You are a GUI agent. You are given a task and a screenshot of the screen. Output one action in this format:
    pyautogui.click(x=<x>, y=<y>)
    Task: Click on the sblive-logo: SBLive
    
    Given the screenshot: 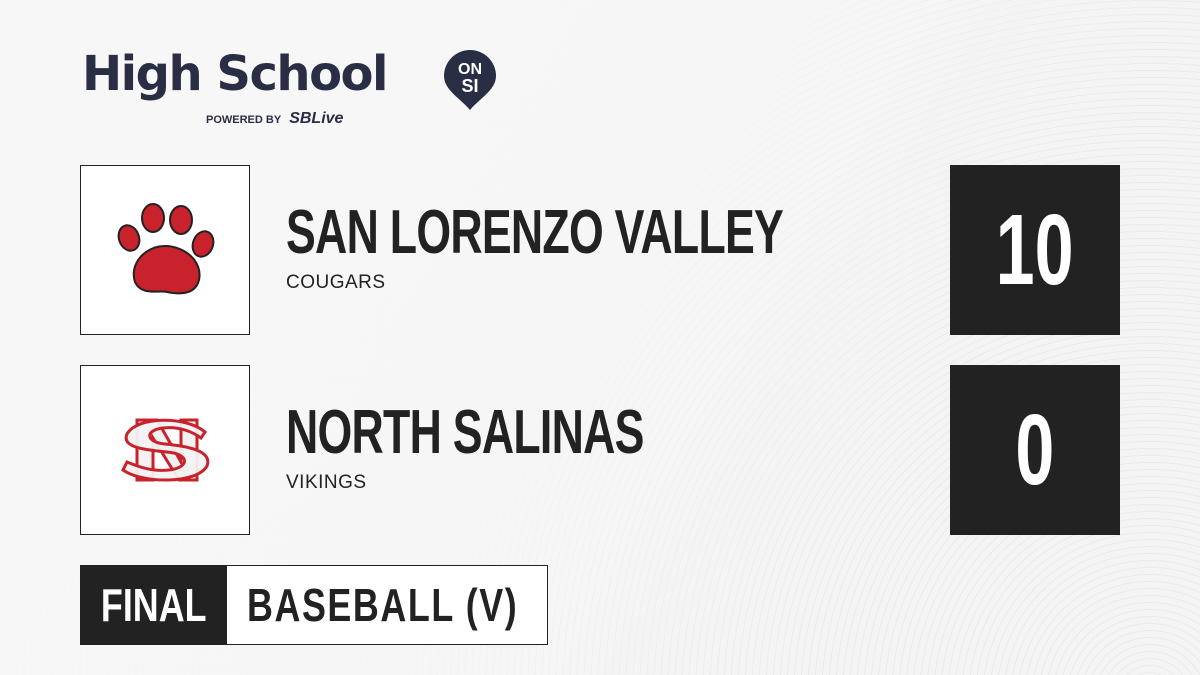 What is the action you would take?
    pyautogui.click(x=316, y=118)
    